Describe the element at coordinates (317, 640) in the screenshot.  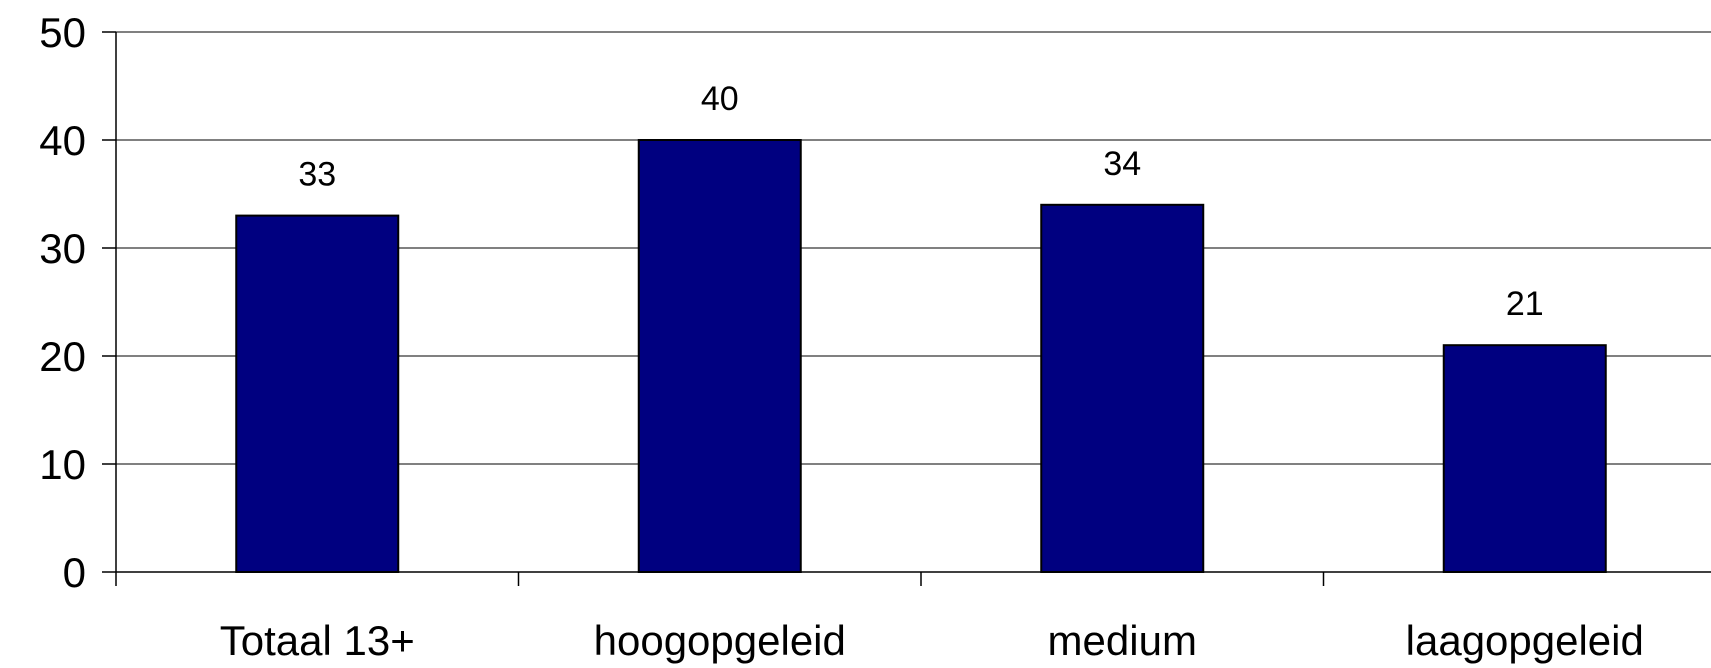
I see `x-tick-label: Totaal 13+` at that location.